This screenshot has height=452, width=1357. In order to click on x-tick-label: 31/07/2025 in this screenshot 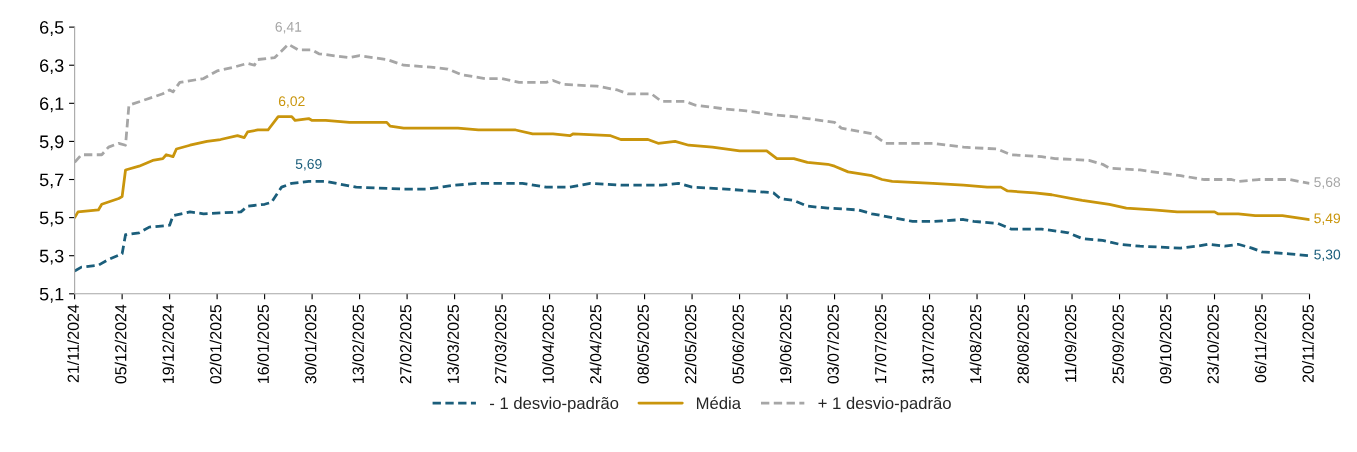, I will do `click(928, 344)`.